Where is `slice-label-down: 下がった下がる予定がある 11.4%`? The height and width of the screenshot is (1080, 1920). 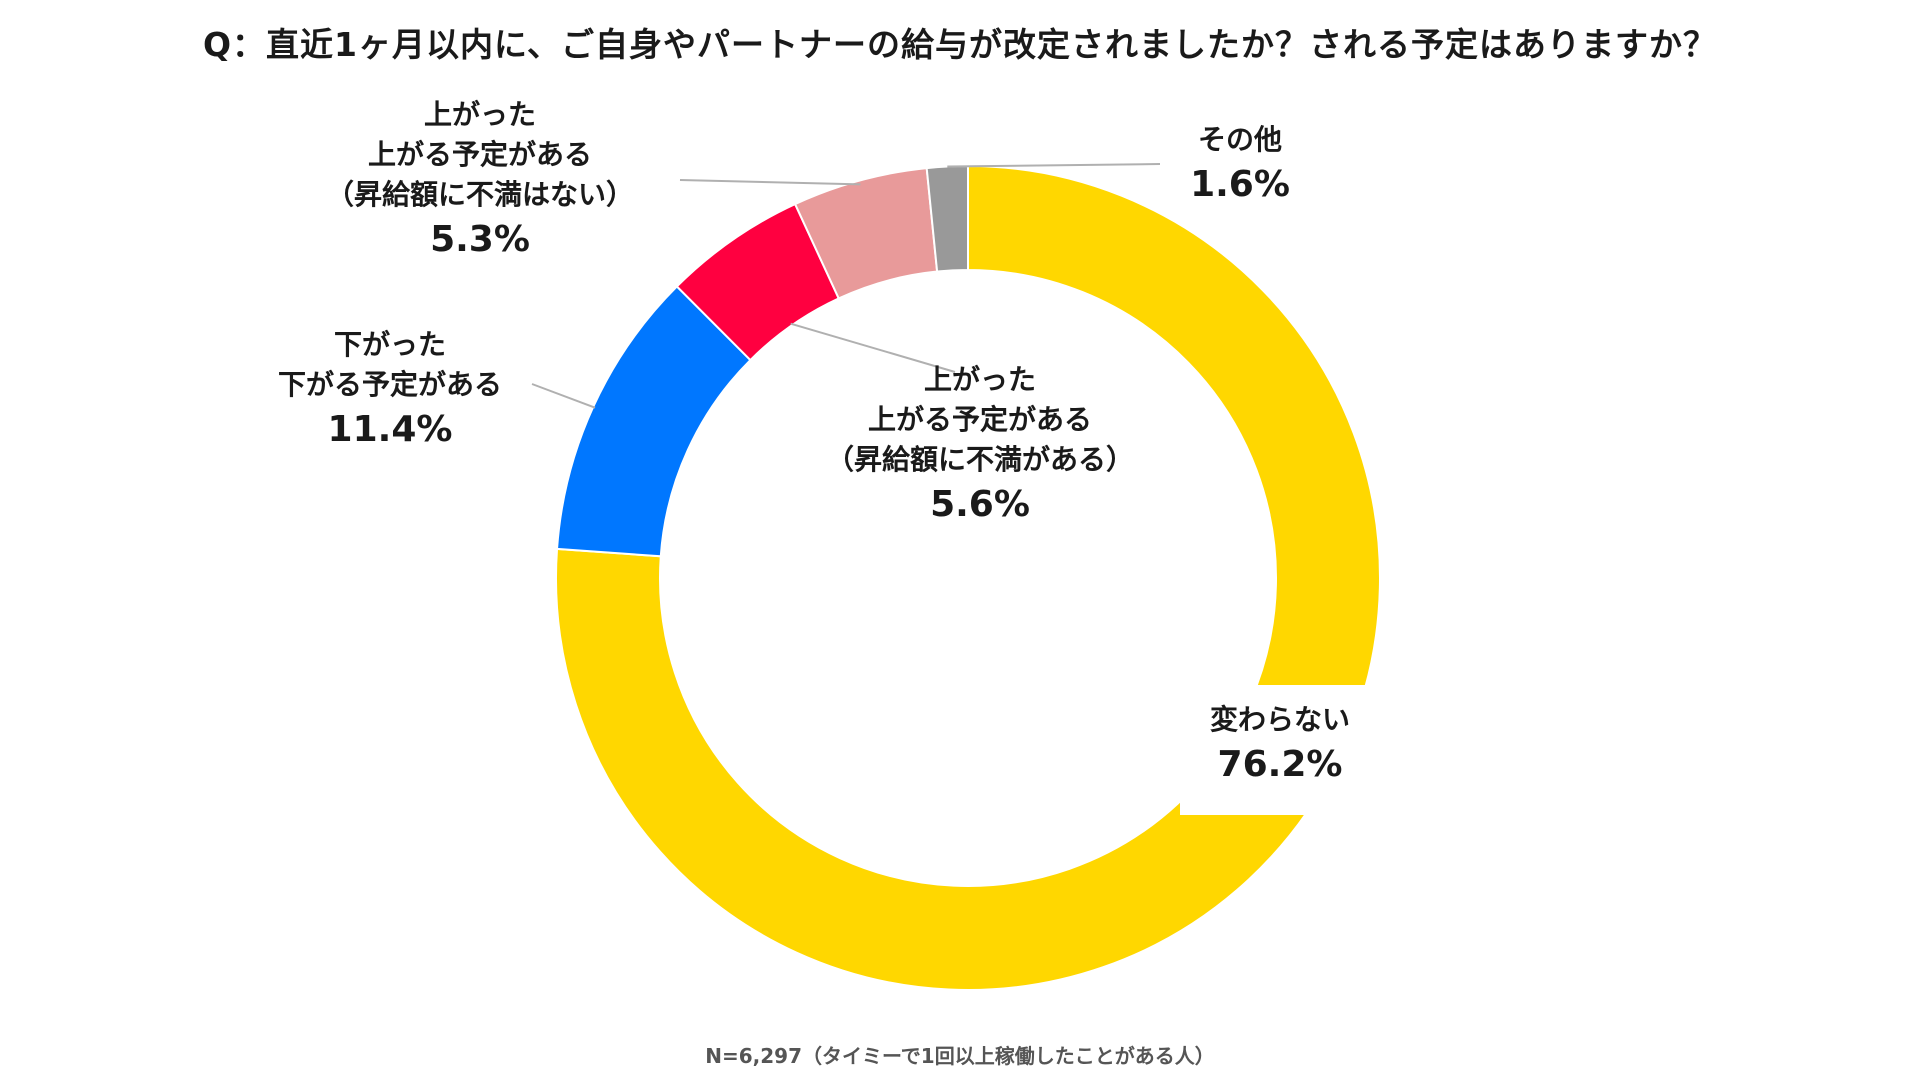 slice-label-down: 下がった下がる予定がある 11.4% is located at coordinates (390, 390).